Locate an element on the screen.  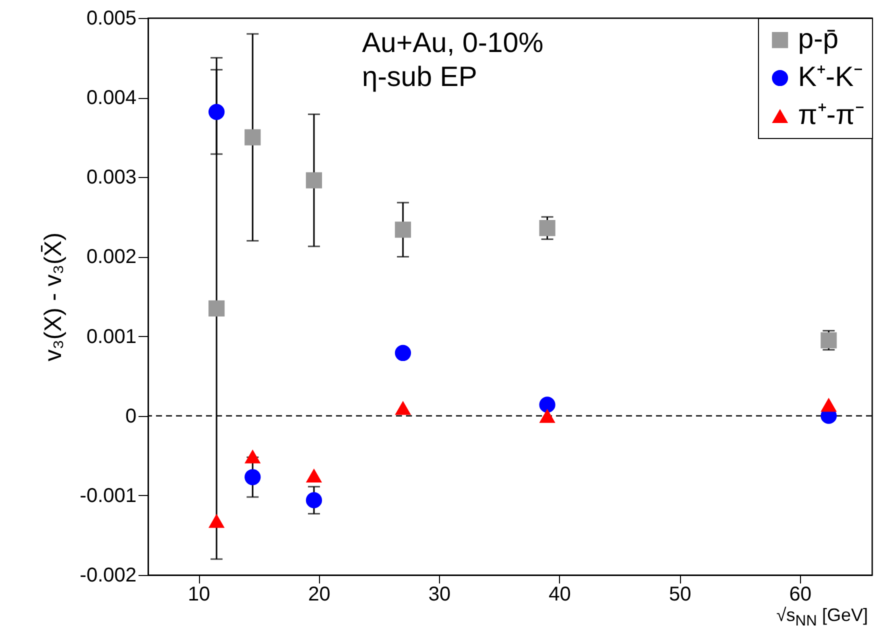
y-tick-label: 0.002 is located at coordinates (111, 257).